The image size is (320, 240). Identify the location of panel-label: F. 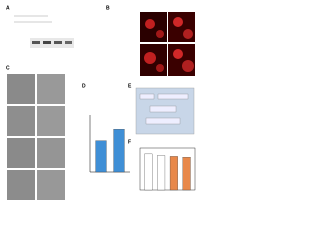
(129, 142).